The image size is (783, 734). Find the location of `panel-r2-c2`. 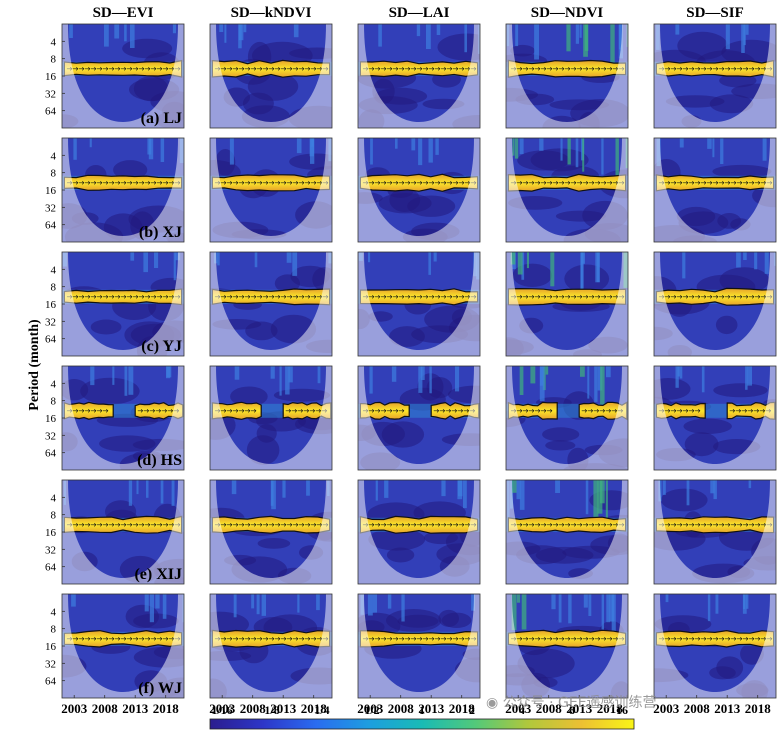

panel-r2-c2 is located at coordinates (419, 304).